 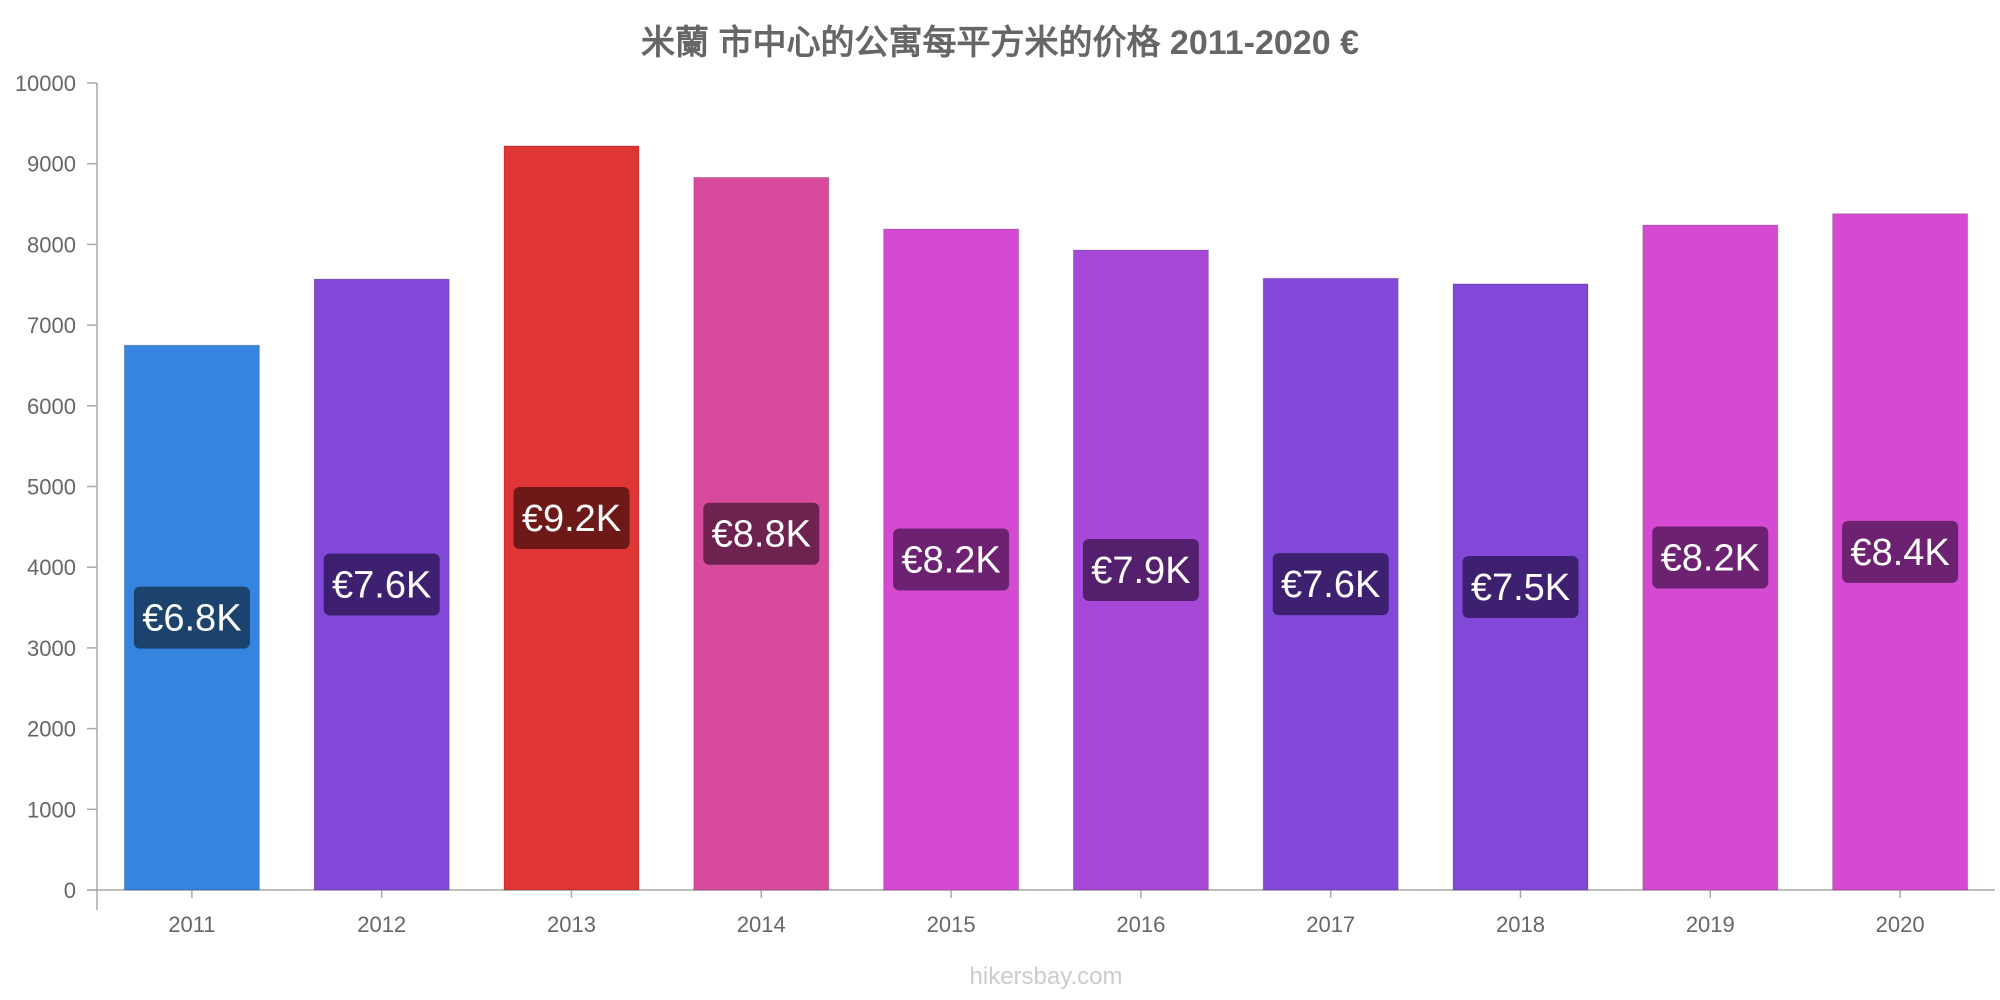 I want to click on y-tick-label: 8000, so click(x=51, y=244).